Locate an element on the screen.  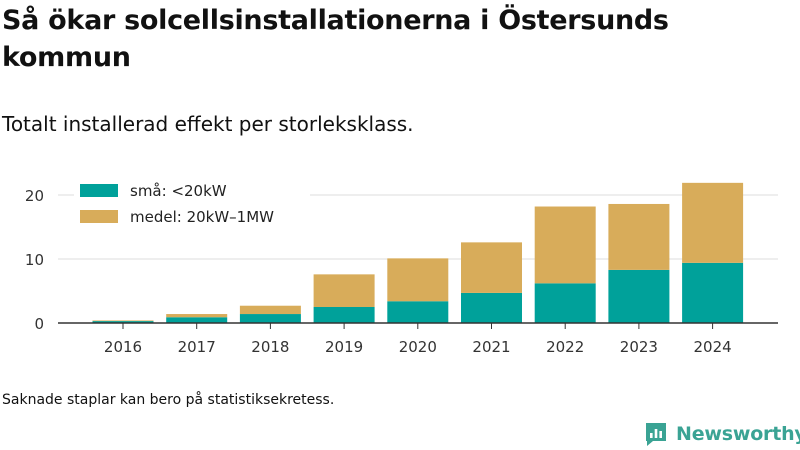
x-tick-label: 2020 is located at coordinates (418, 347).